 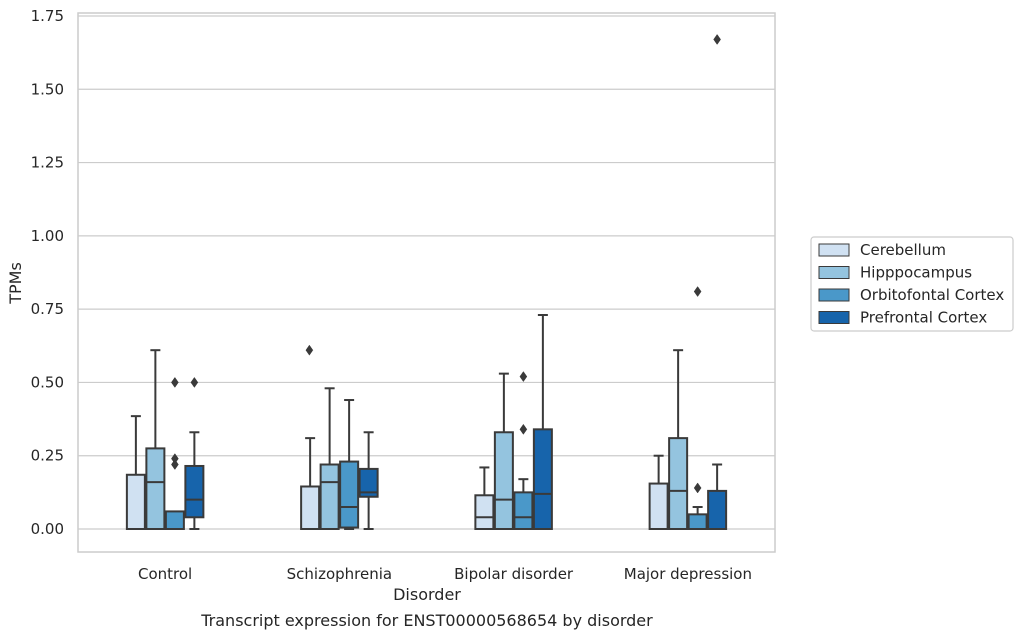 What do you see at coordinates (932, 295) in the screenshot?
I see `legend-label: Orbitofontal Cortex` at bounding box center [932, 295].